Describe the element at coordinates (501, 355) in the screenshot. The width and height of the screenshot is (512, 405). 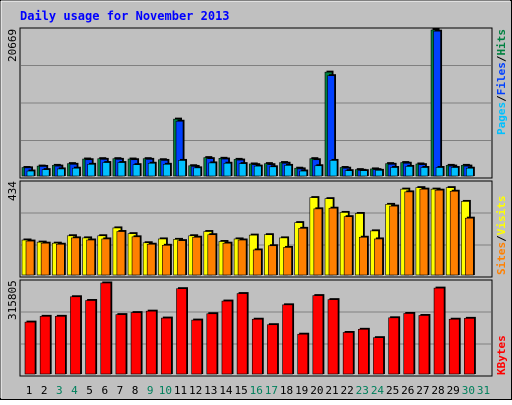
I see `legend-kbytes-text: KBytes` at that location.